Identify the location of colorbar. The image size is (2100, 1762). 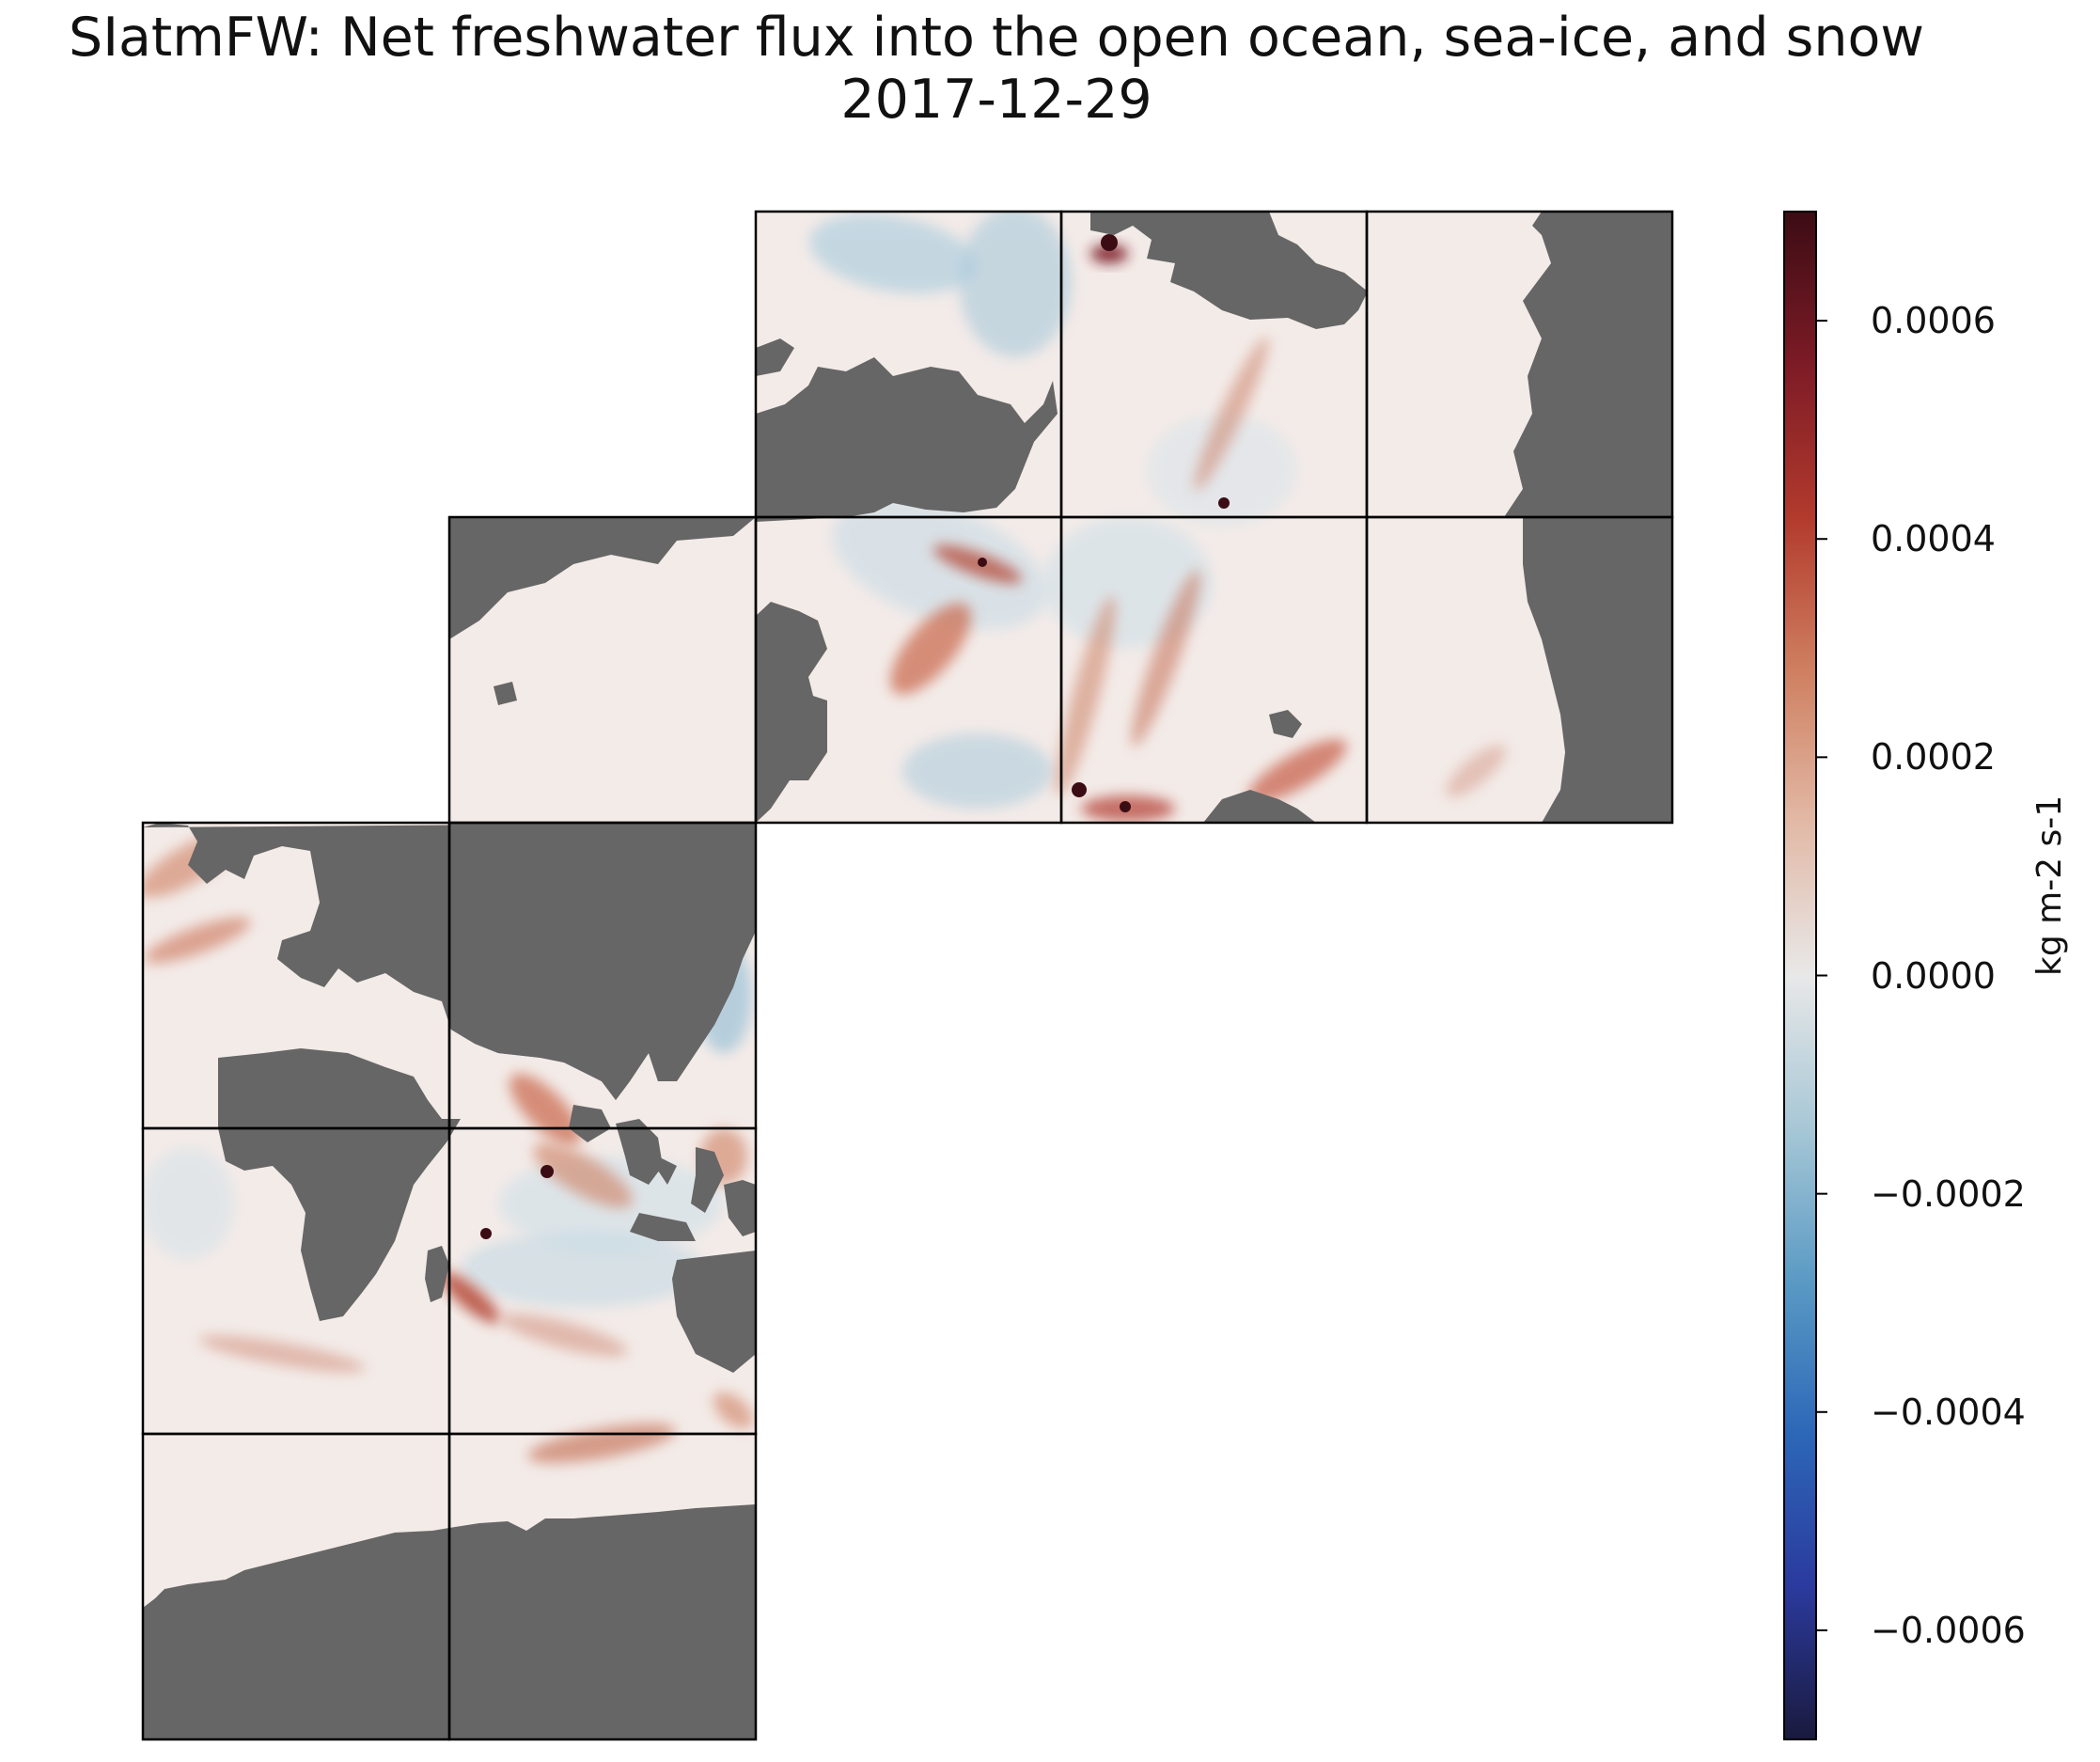
(1805, 975).